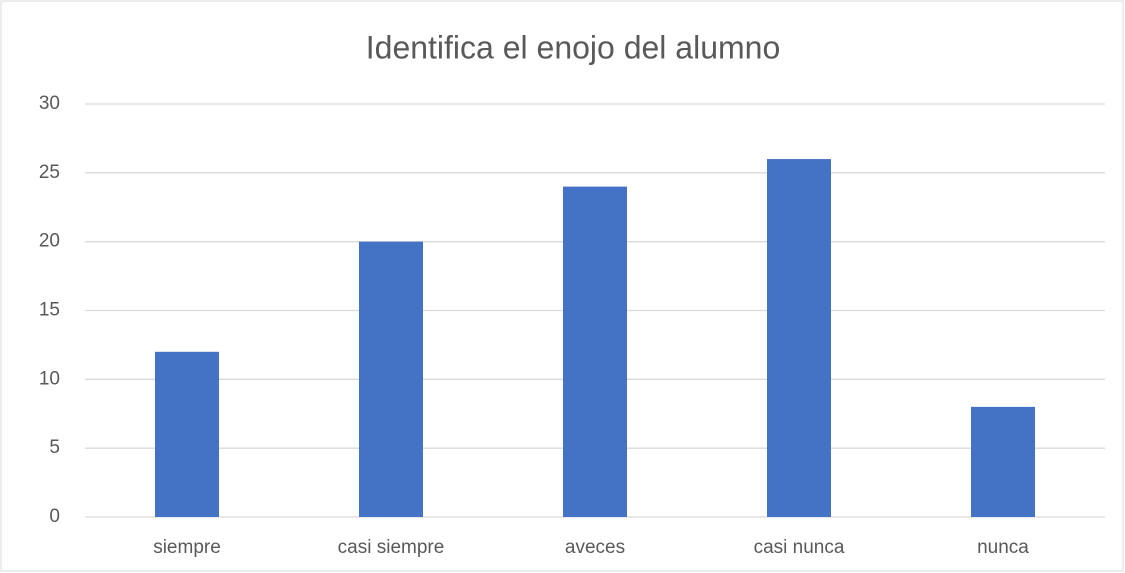 This screenshot has width=1125, height=573. What do you see at coordinates (391, 547) in the screenshot?
I see `x-tick-label: casi siempre` at bounding box center [391, 547].